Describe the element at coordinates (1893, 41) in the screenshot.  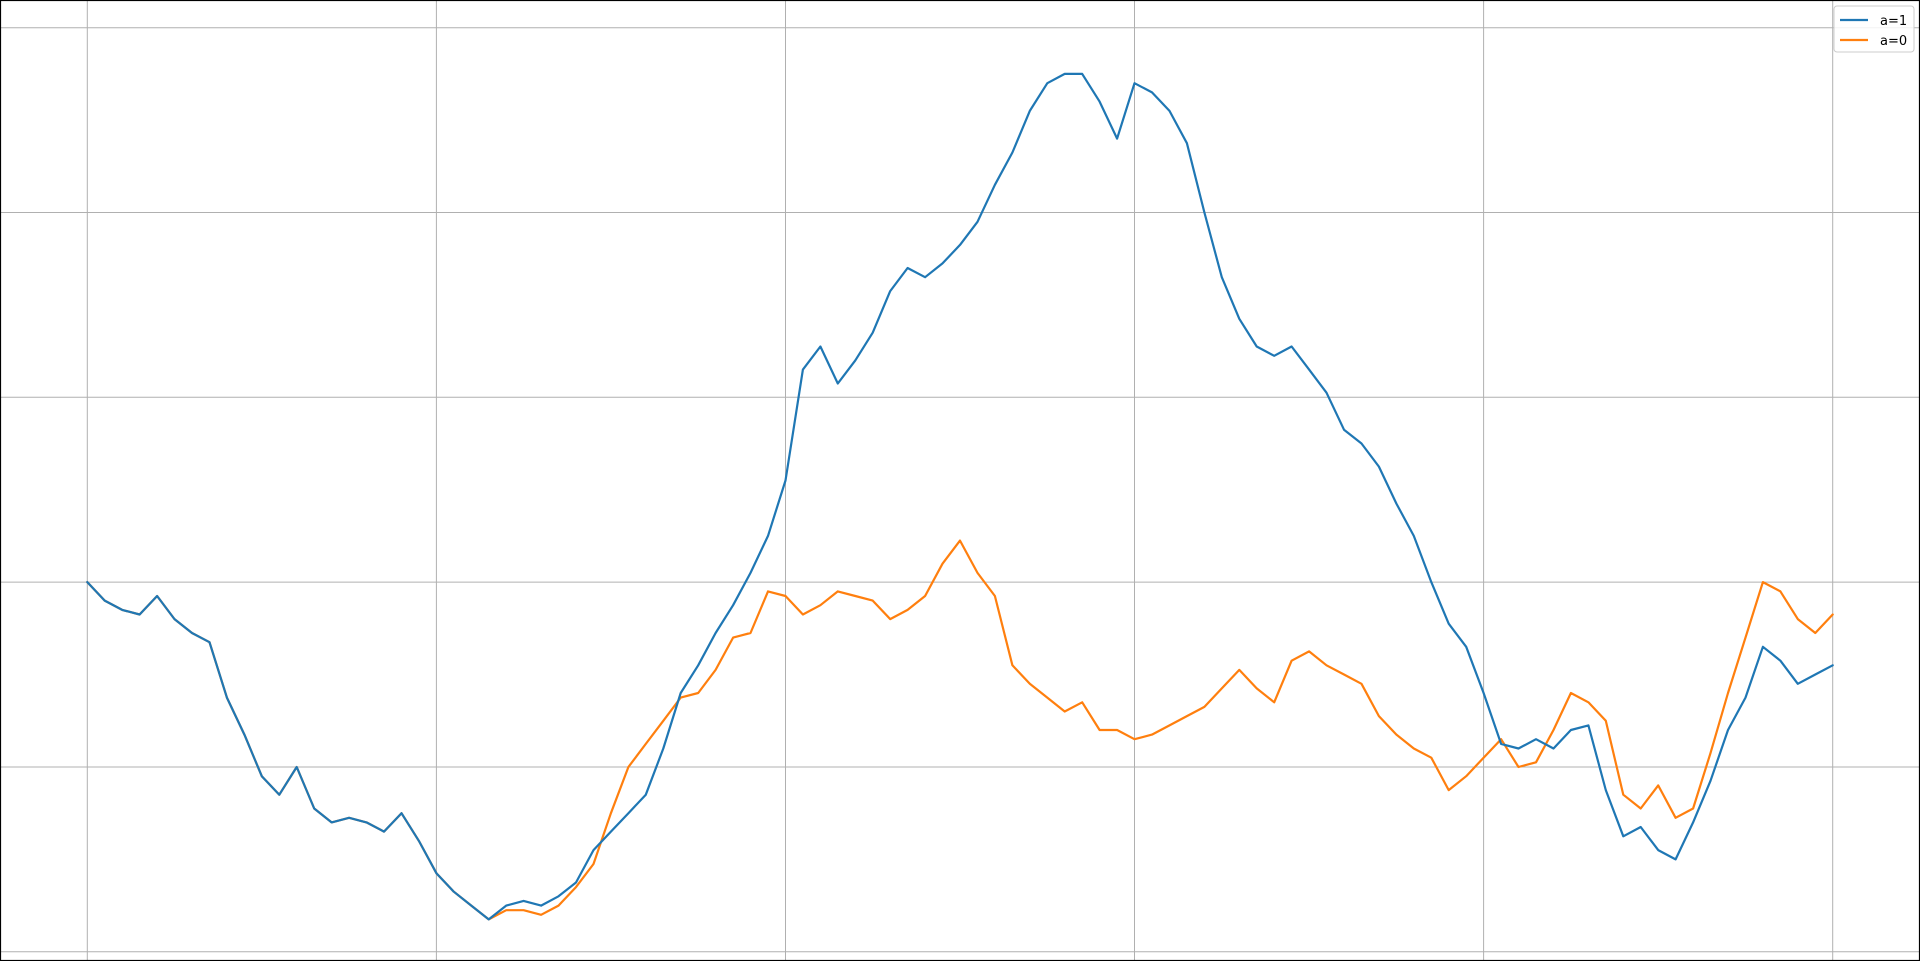
I see `legend-label-a0: a=0` at that location.